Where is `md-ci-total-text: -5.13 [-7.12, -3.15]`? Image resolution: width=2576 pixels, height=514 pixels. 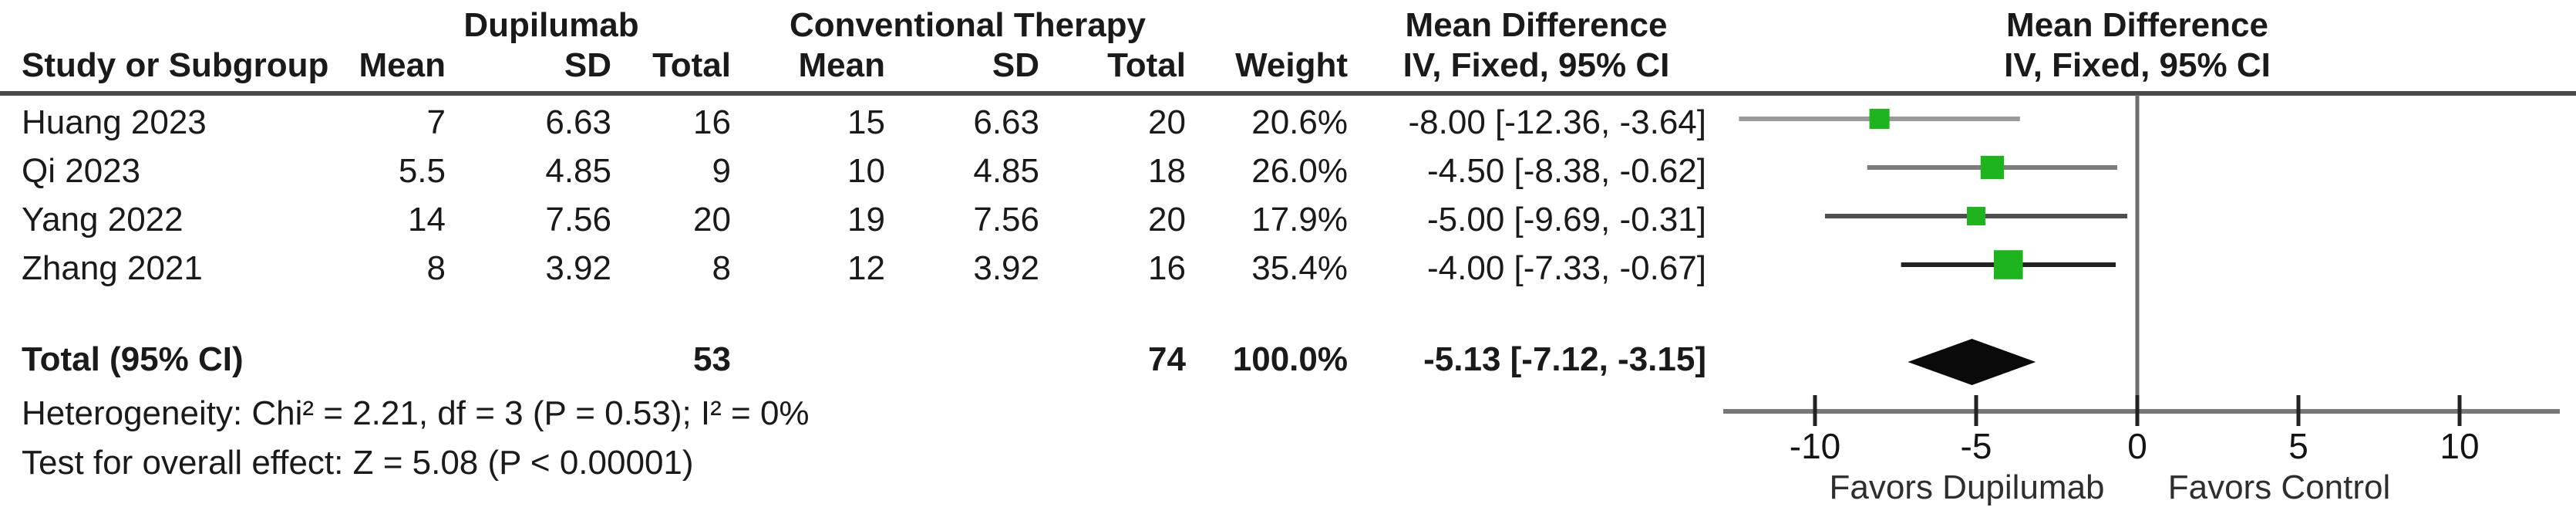 md-ci-total-text: -5.13 [-7.12, -3.15] is located at coordinates (1565, 359).